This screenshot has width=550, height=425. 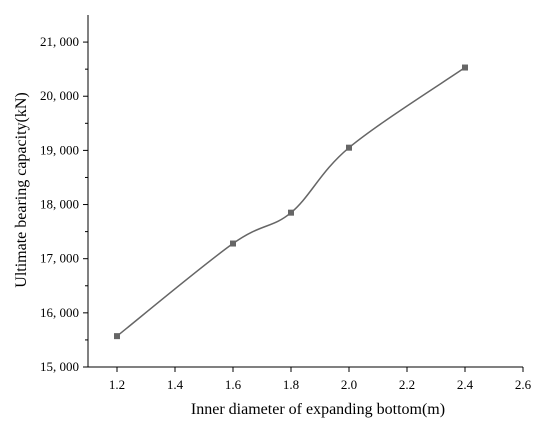 I want to click on x-tick-label: 2.6, so click(x=523, y=384).